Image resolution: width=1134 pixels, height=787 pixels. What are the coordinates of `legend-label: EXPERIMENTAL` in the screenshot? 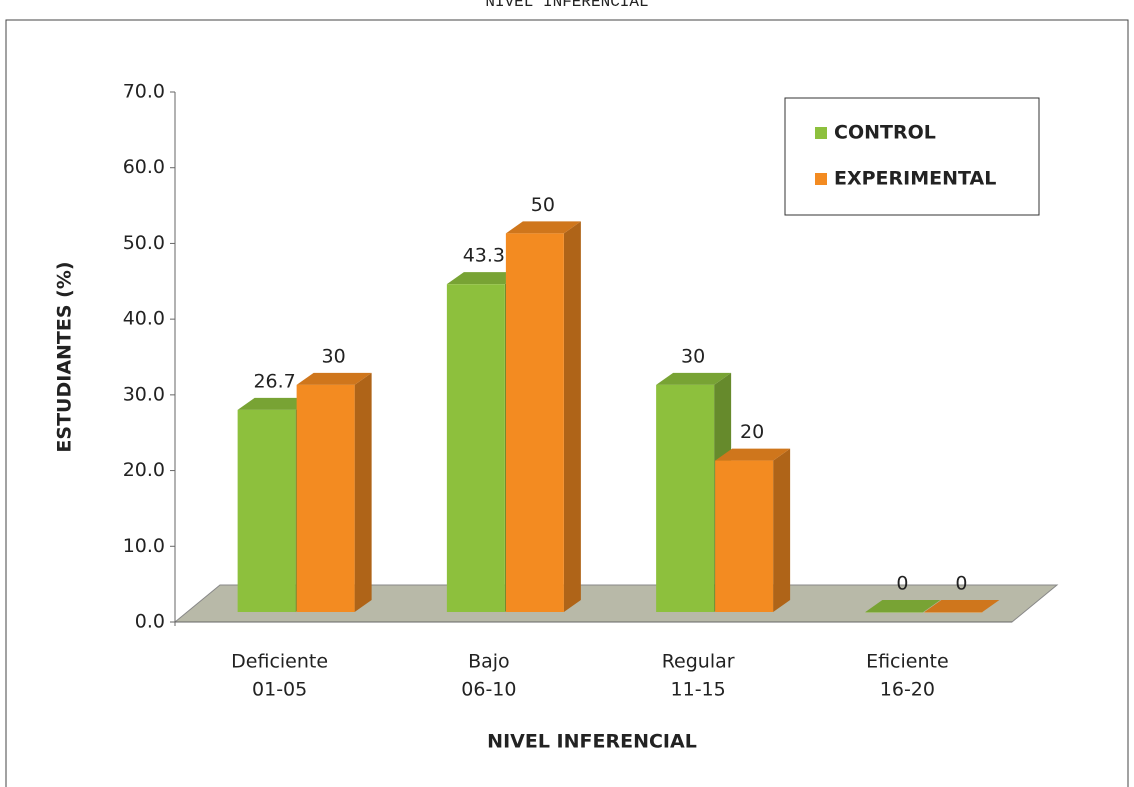 It's located at (915, 179).